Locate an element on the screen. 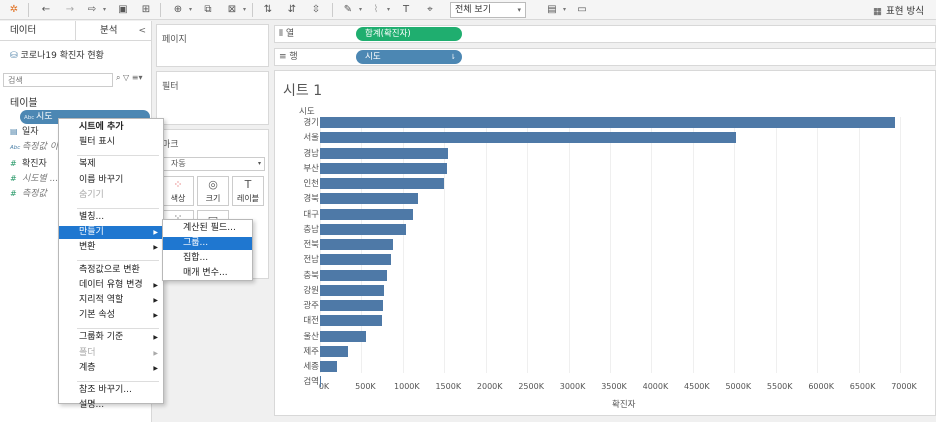 This screenshot has width=936, height=422. clear-icon: ⊠ ▾ is located at coordinates (236, 9).